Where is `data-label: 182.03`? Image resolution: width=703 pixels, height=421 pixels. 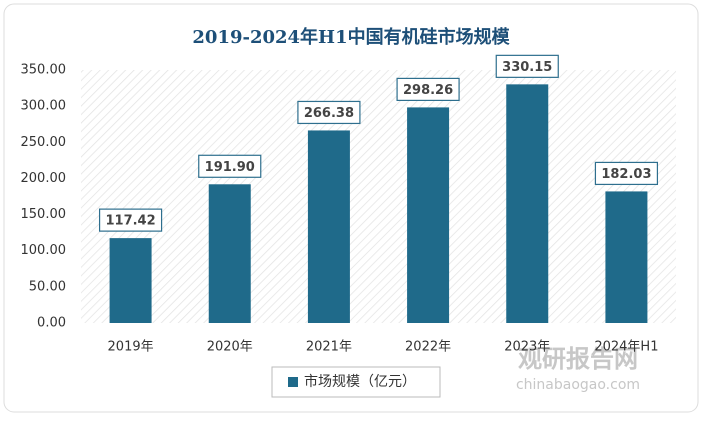 data-label: 182.03 is located at coordinates (626, 174).